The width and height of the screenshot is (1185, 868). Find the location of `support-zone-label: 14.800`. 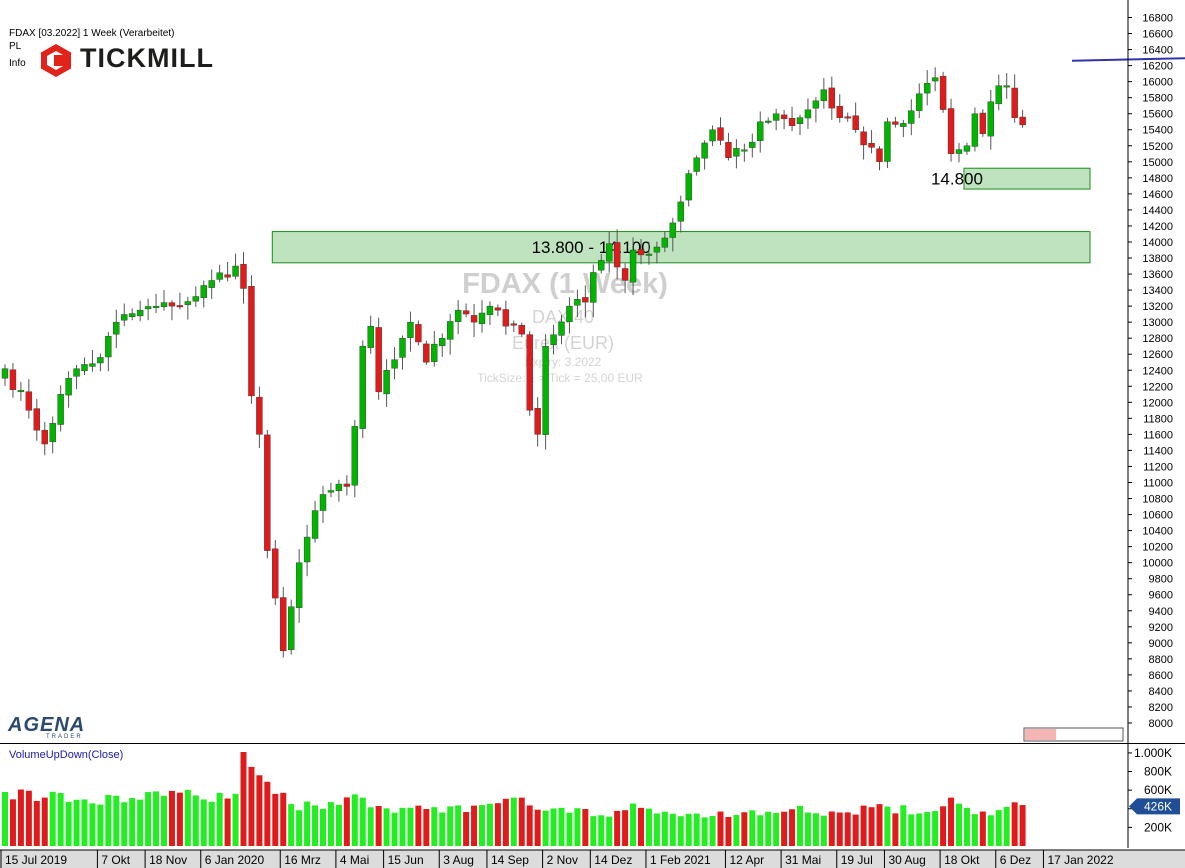

support-zone-label: 14.800 is located at coordinates (957, 179).